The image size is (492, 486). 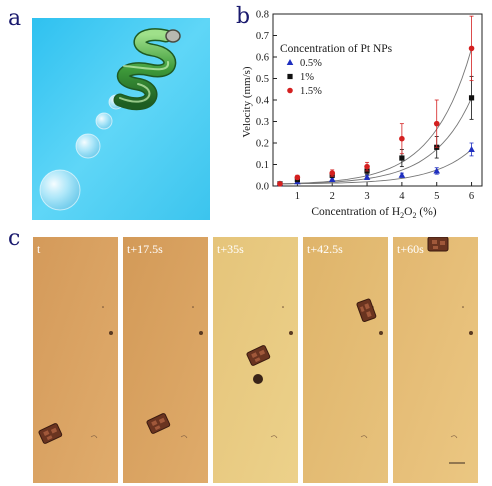 I want to click on helix-cap, so click(x=173, y=36).